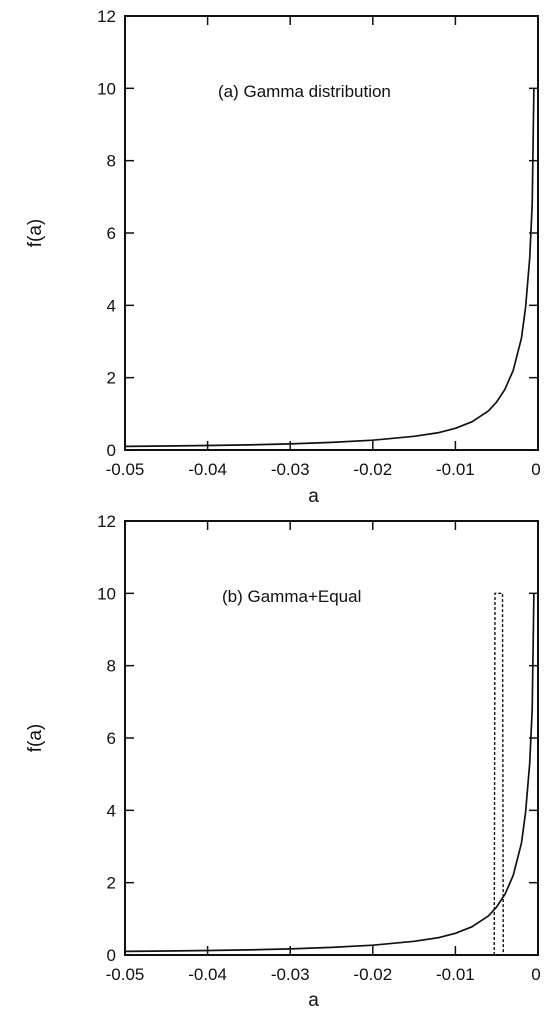 The width and height of the screenshot is (544, 1011). I want to click on dashed-series-line, so click(498, 774).